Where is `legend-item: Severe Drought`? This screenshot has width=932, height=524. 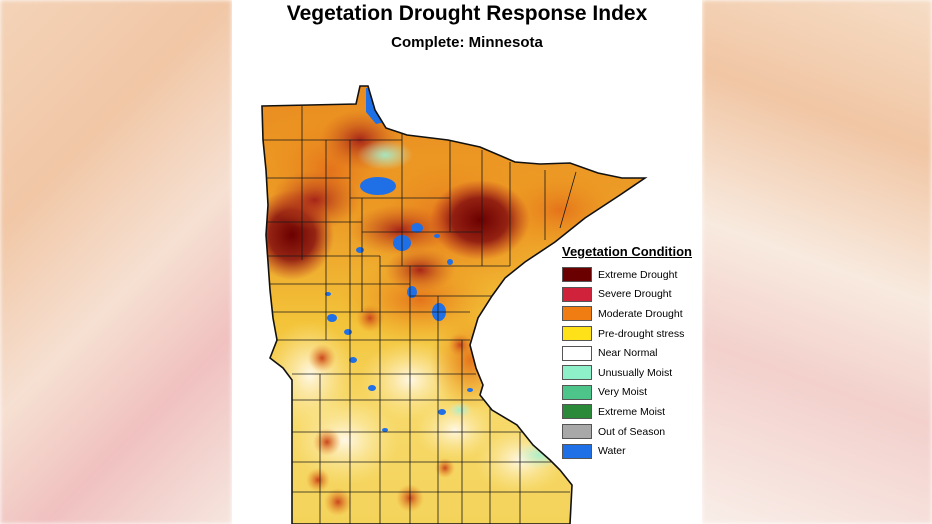 legend-item: Severe Drought is located at coordinates (632, 295).